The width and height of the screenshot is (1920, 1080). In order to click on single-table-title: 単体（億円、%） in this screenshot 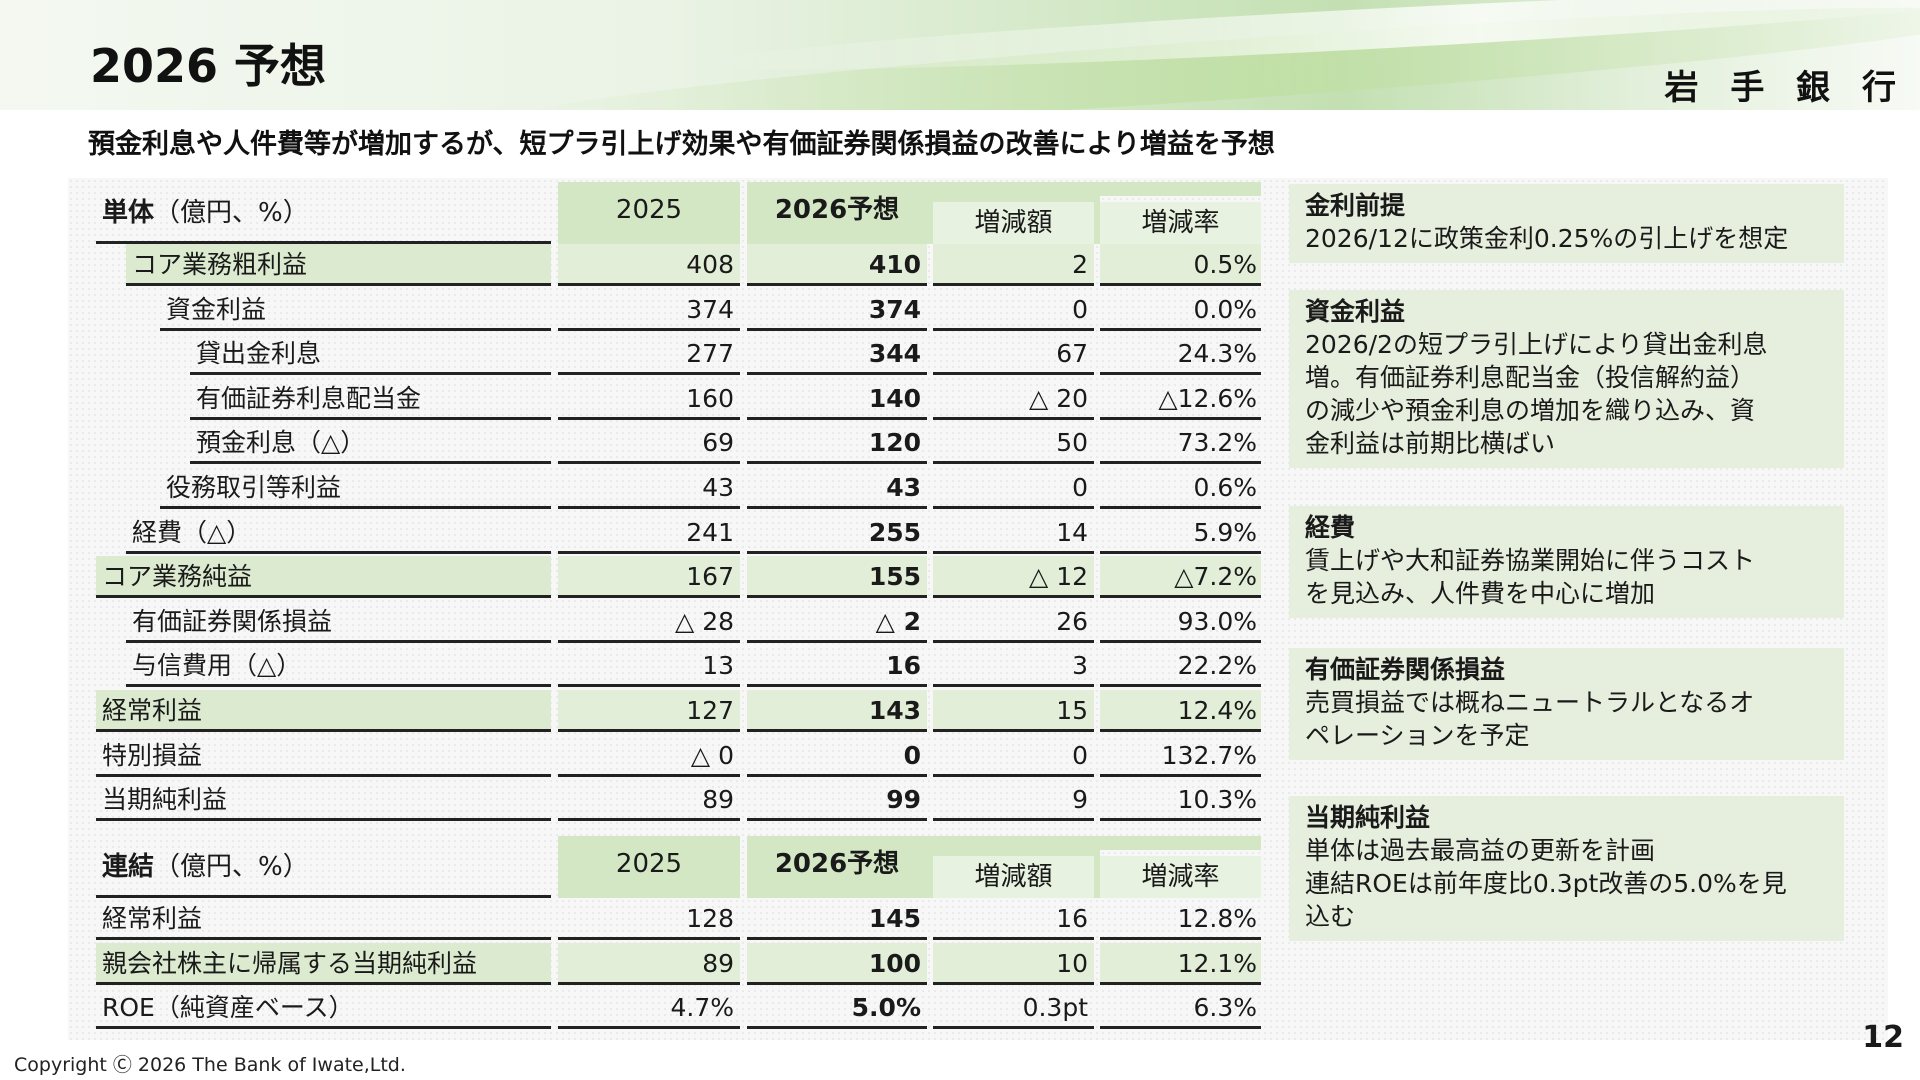, I will do `click(323, 213)`.